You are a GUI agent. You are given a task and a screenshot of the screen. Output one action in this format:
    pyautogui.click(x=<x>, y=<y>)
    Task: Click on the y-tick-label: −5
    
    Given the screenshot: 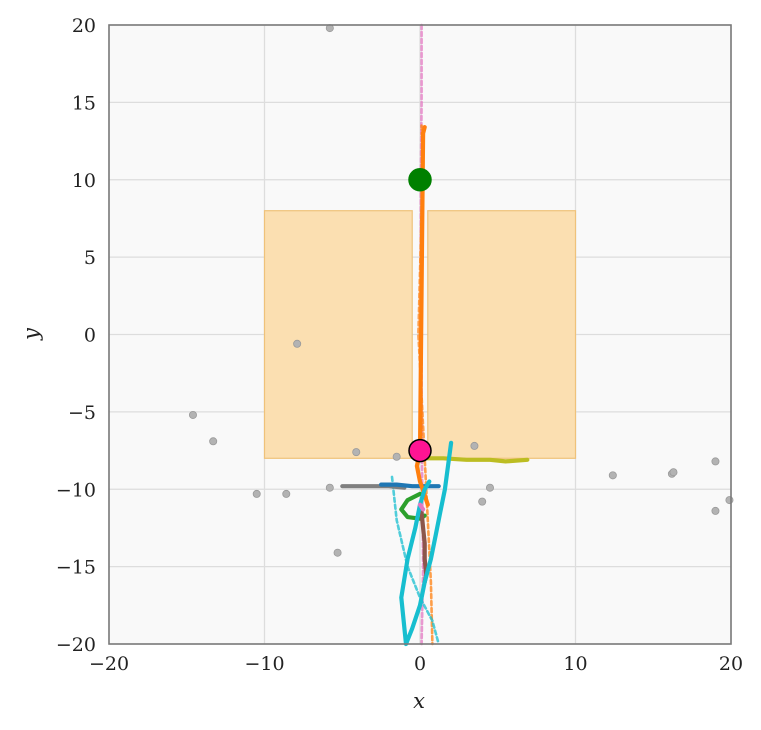 What is the action you would take?
    pyautogui.click(x=82, y=413)
    